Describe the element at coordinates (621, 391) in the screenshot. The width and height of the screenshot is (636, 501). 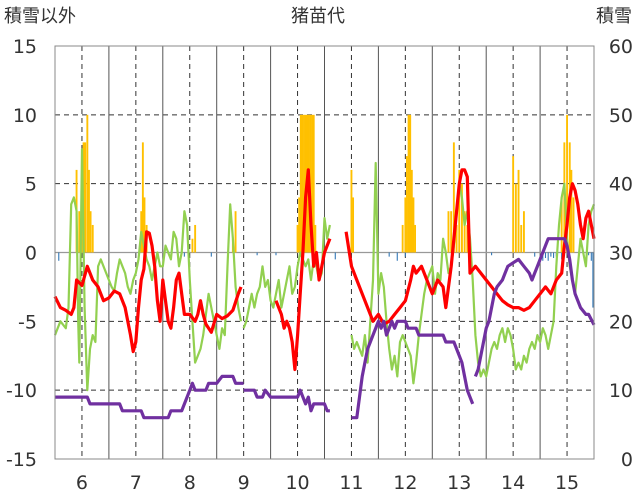
I see `y-right-tick-label: 10` at that location.